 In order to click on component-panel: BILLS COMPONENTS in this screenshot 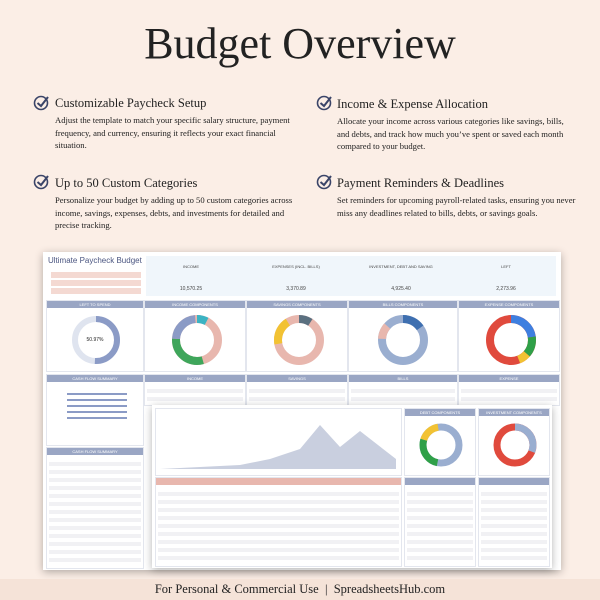, I will do `click(403, 336)`.